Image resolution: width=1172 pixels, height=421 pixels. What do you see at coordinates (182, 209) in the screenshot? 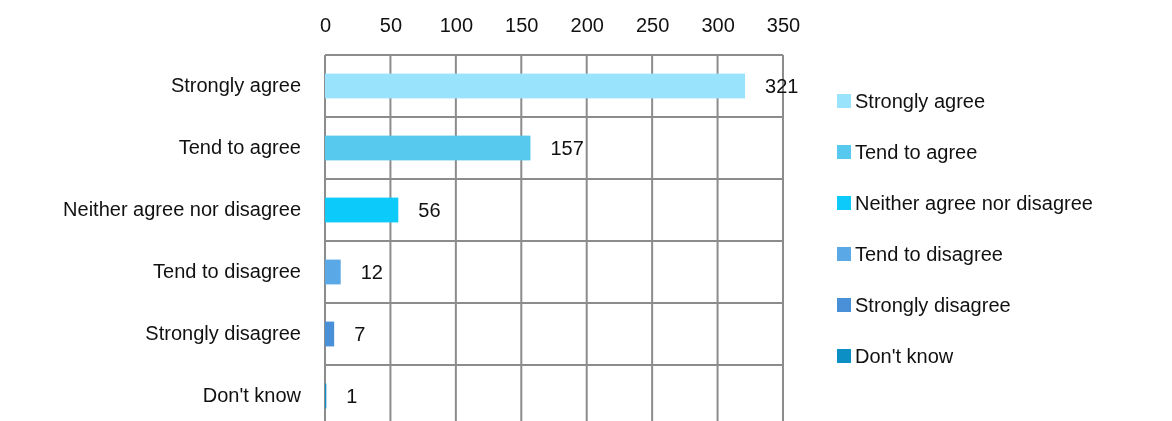
I see `y-tick-label: Neither agree nor disagree` at bounding box center [182, 209].